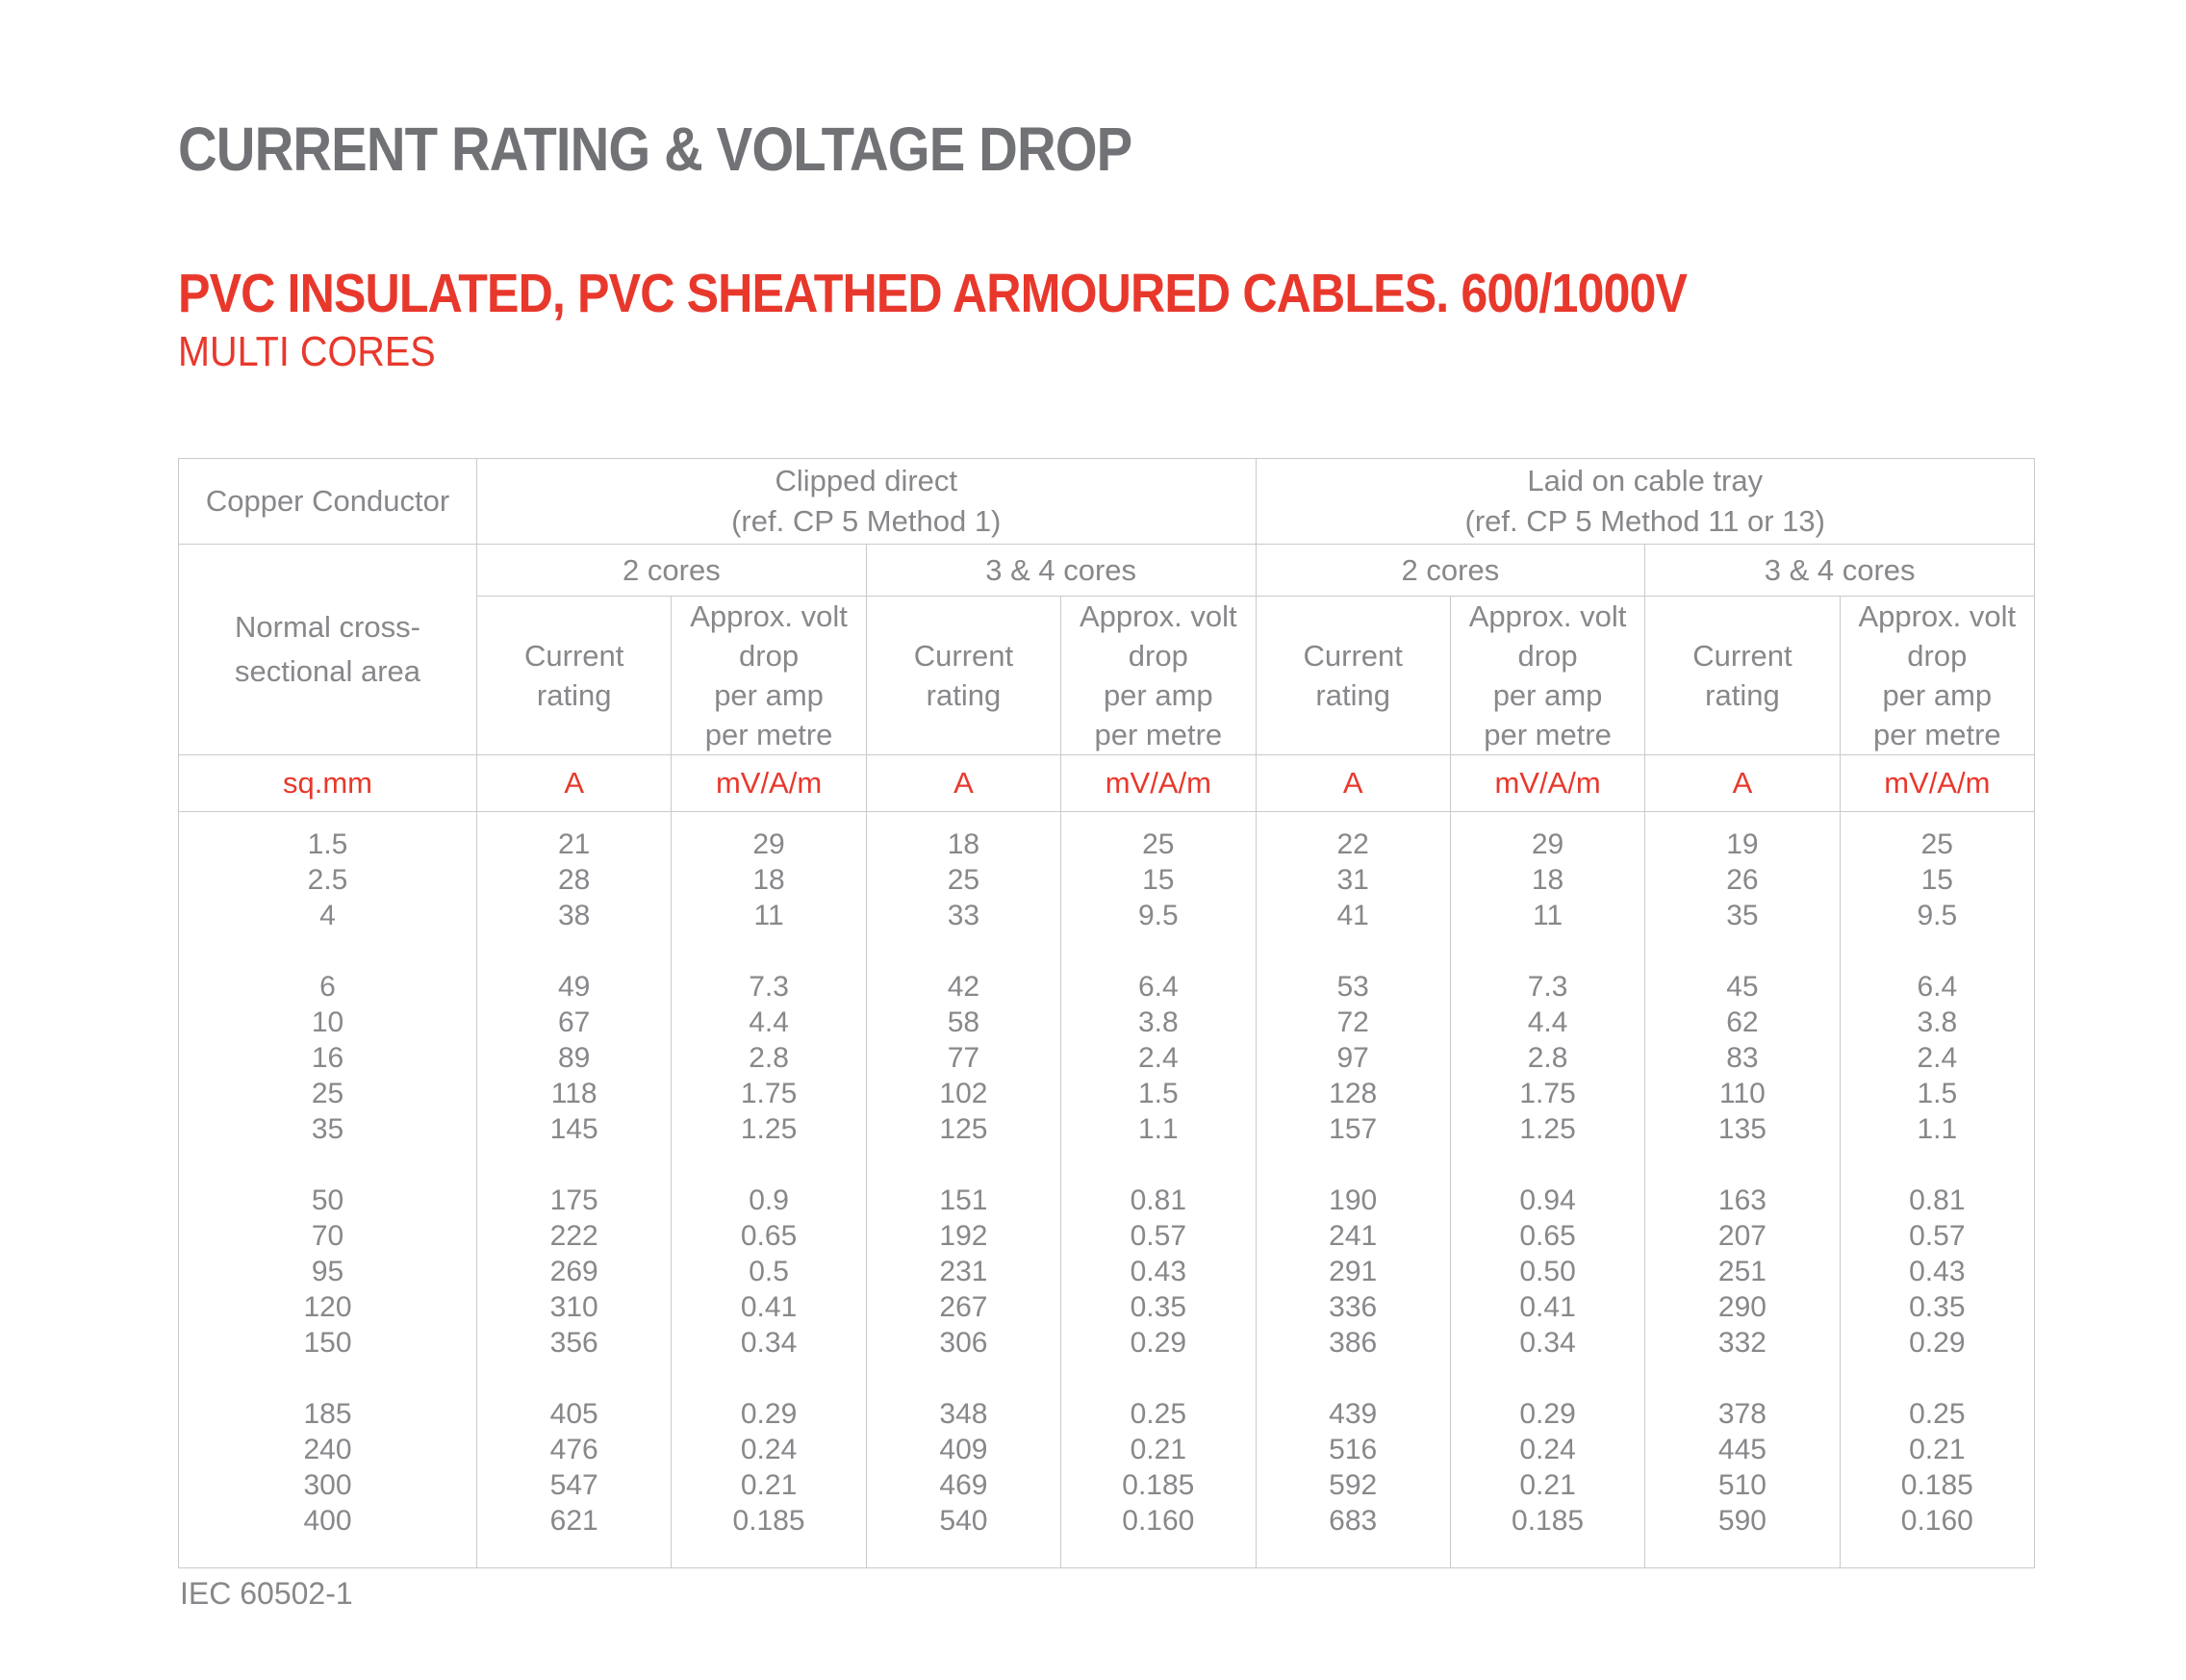  I want to click on header-cores-clipped-3-4: 3 & 4 cores, so click(1061, 570).